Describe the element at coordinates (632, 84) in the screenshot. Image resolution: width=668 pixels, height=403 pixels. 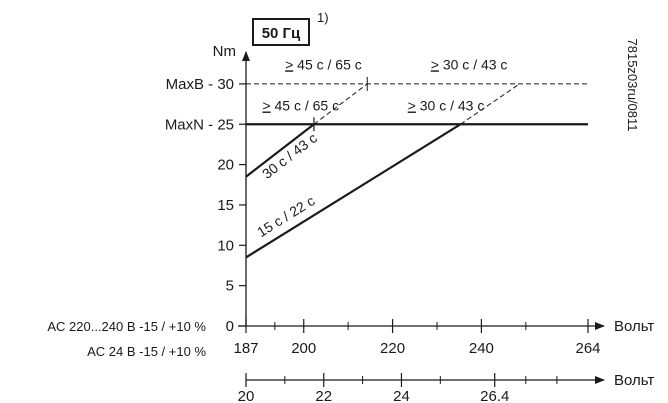
I see `doc-code: 7815z03ru/0811` at that location.